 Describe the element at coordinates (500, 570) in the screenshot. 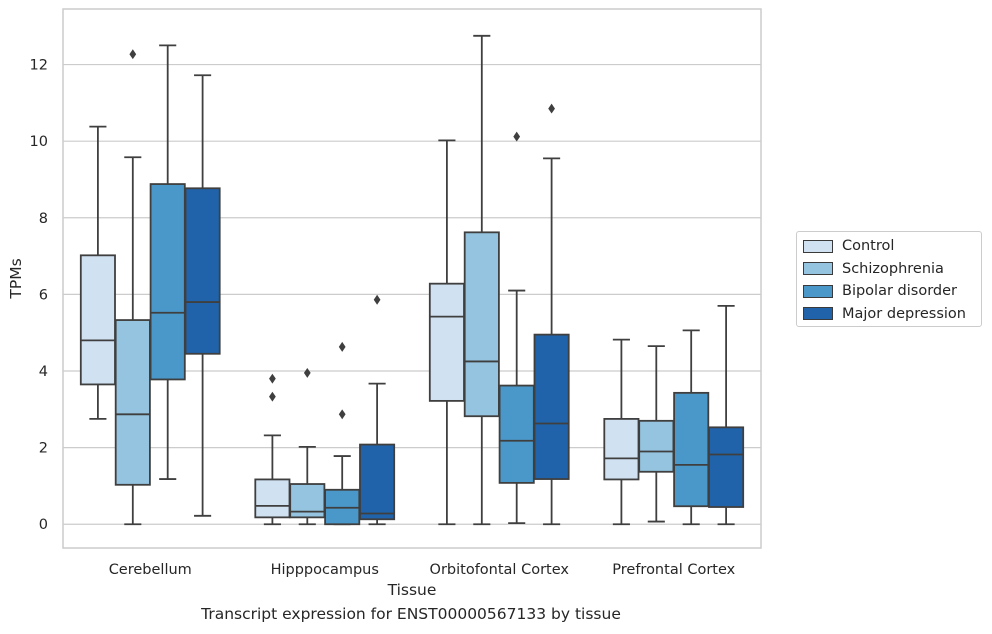

I see `x-tick-label: Orbitofontal Cortex` at that location.